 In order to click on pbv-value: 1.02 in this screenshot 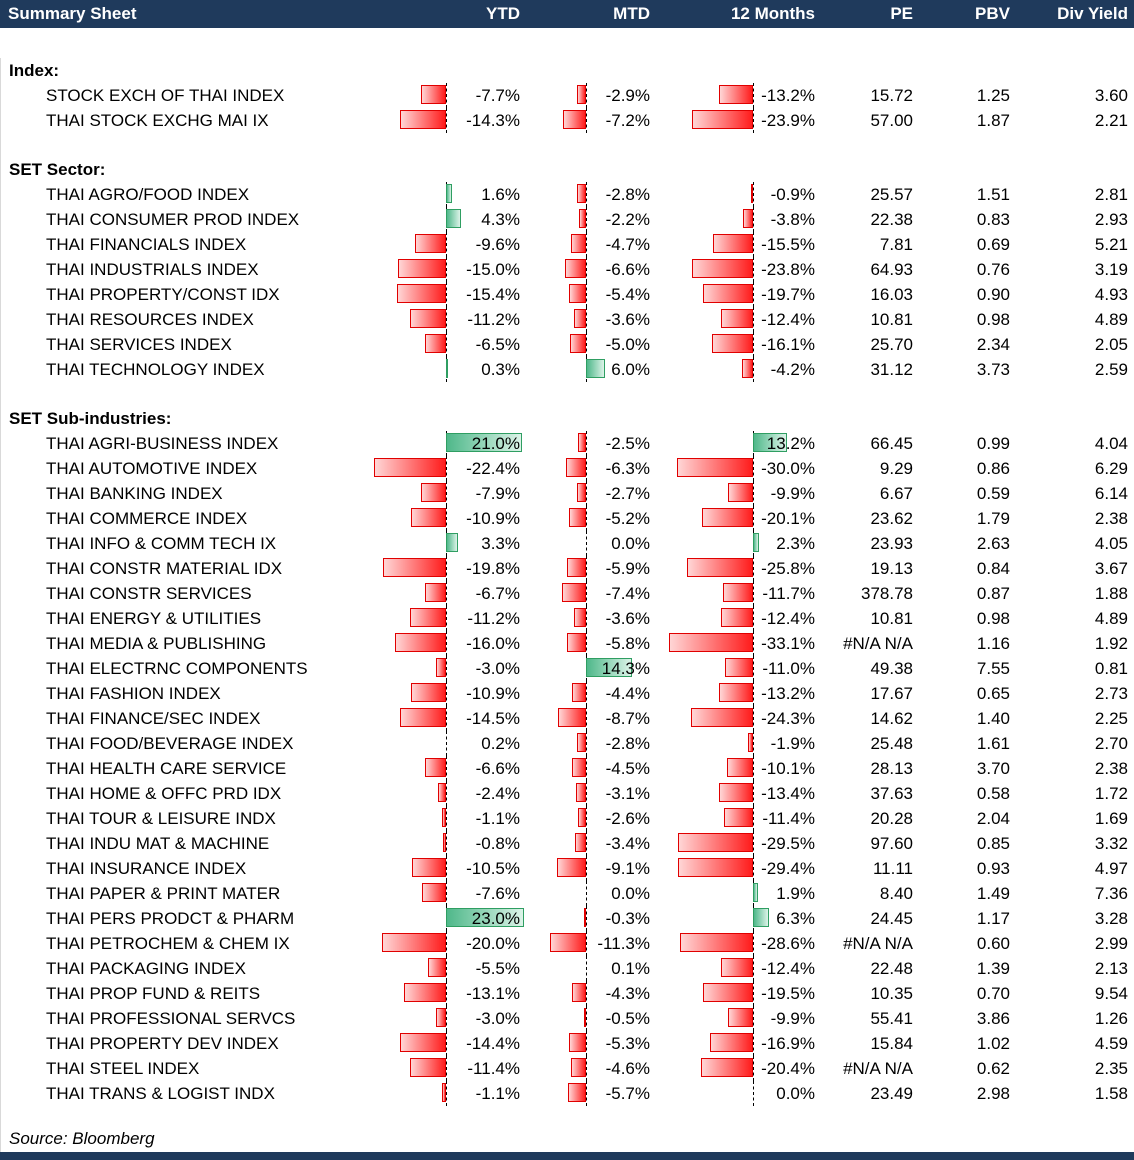, I will do `click(993, 1043)`.